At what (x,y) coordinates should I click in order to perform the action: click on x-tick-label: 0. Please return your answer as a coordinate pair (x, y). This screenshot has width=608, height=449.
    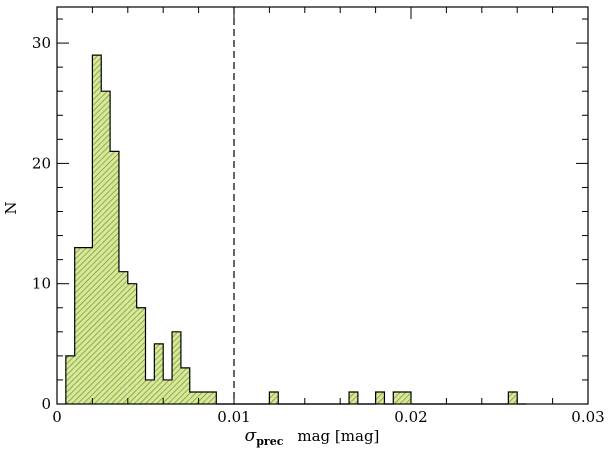
    Looking at the image, I should click on (57, 417).